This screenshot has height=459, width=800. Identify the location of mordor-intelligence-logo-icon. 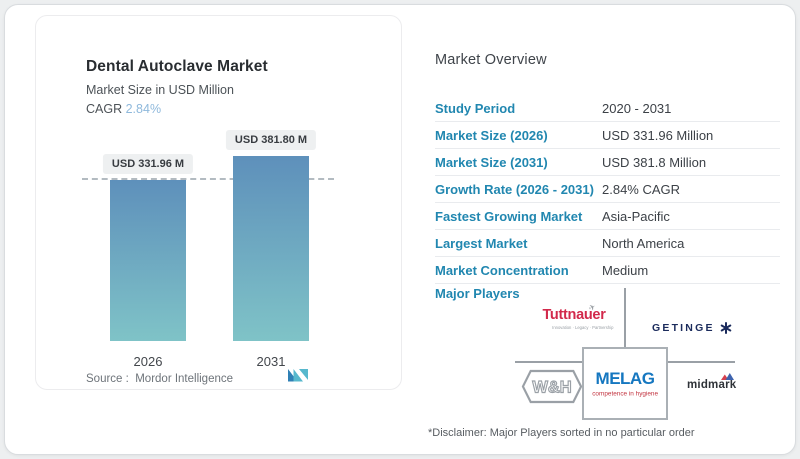
(298, 375).